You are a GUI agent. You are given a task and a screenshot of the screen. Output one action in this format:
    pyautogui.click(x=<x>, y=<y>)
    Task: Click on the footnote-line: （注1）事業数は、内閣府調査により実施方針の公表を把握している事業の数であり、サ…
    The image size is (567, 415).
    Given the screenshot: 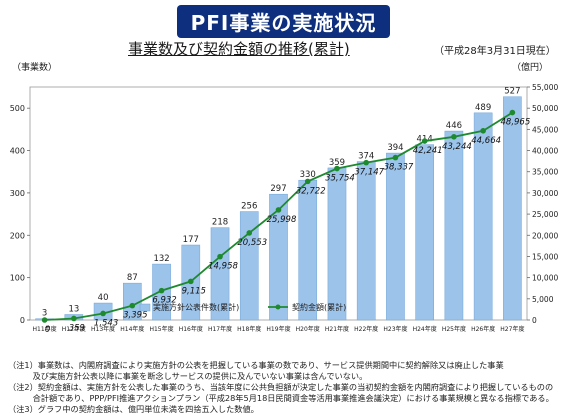 What is the action you would take?
    pyautogui.click(x=256, y=365)
    